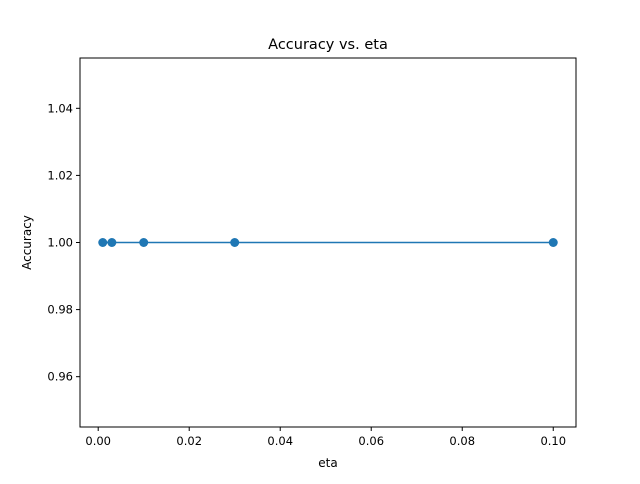  Describe the element at coordinates (325, 437) in the screenshot. I see `x-axis-ticks: 0.00 0.02 0.04 0.06 0.08 0.10` at that location.